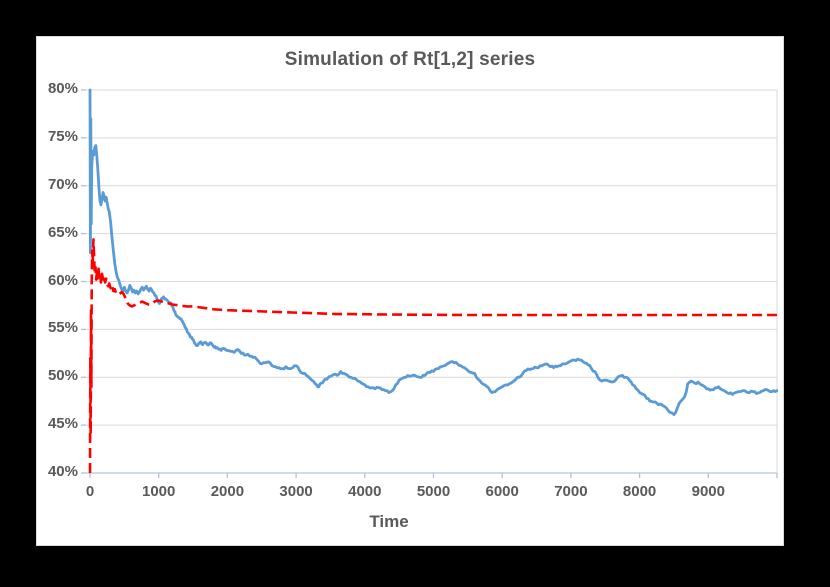 Image resolution: width=830 pixels, height=587 pixels. What do you see at coordinates (62, 376) in the screenshot?
I see `y-axis-label: 50%` at bounding box center [62, 376].